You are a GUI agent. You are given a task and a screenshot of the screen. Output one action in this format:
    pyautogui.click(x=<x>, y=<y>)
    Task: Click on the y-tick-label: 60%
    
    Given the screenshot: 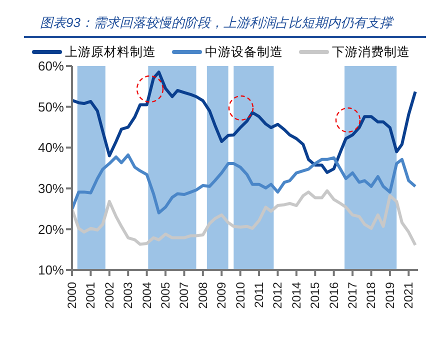 What is the action you would take?
    pyautogui.click(x=51, y=66)
    